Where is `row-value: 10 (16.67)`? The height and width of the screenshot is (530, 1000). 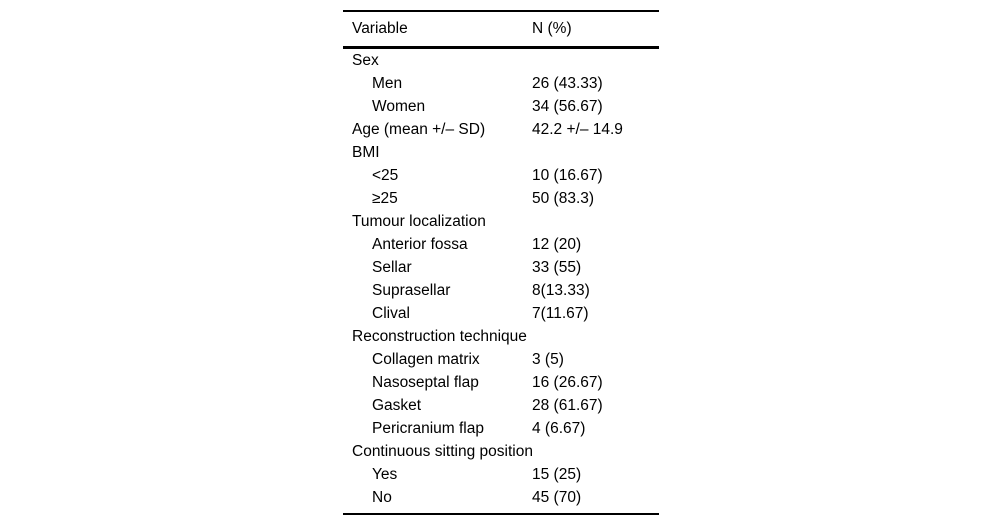 row-value: 10 (16.67) is located at coordinates (567, 175).